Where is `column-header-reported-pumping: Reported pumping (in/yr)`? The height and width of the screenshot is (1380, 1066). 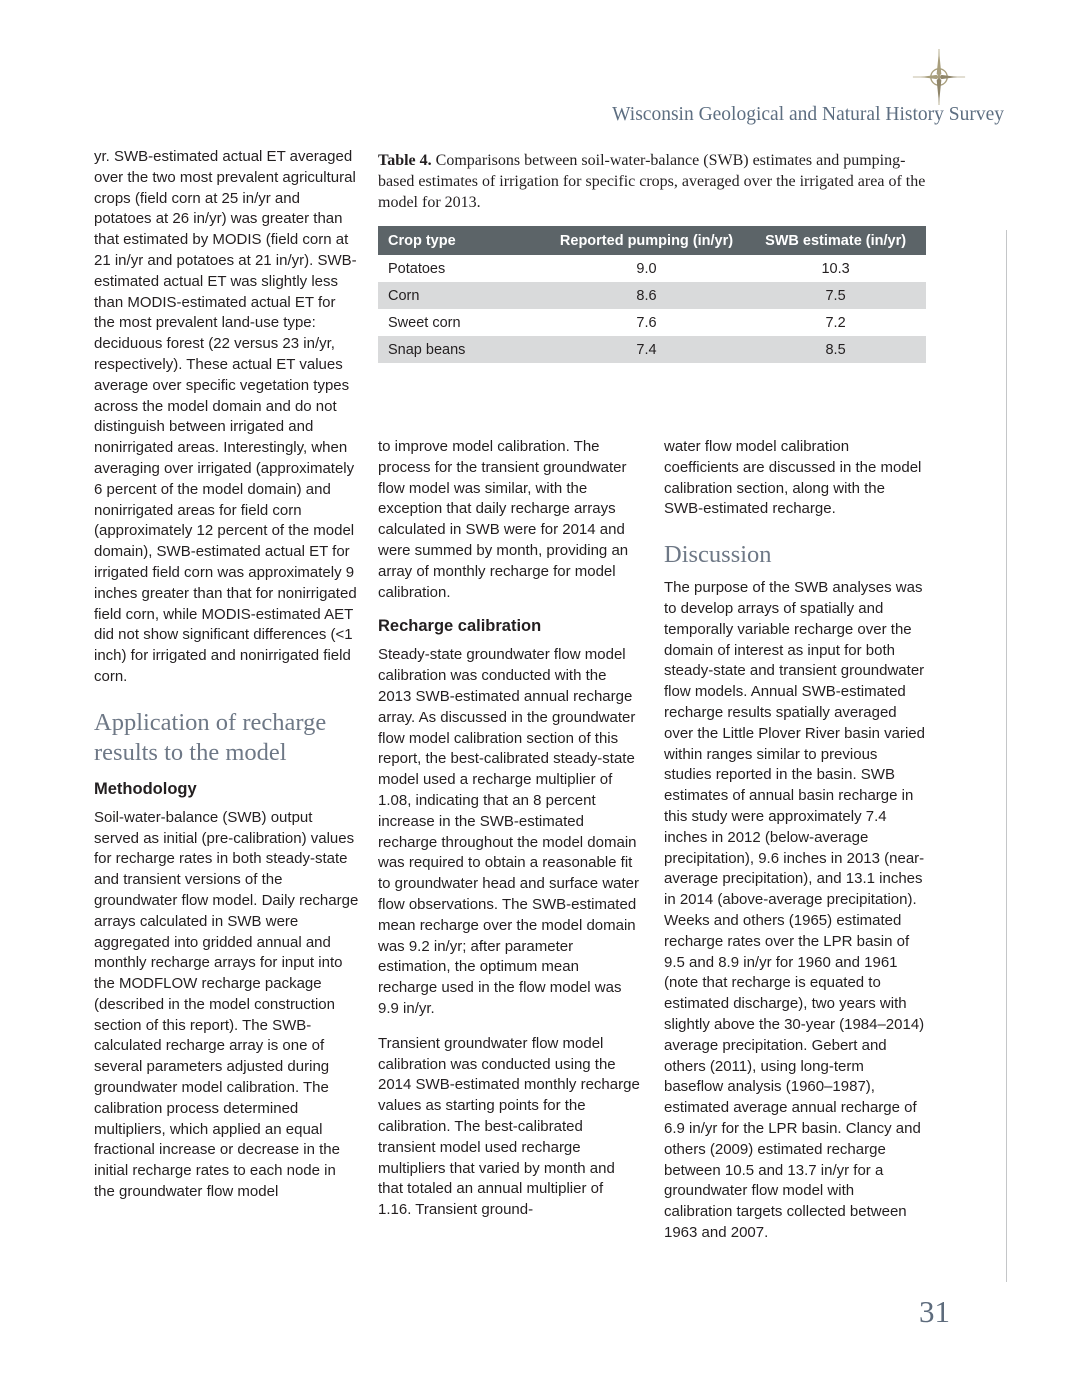
column-header-reported-pumping: Reported pumping (in/yr) is located at coordinates (646, 240).